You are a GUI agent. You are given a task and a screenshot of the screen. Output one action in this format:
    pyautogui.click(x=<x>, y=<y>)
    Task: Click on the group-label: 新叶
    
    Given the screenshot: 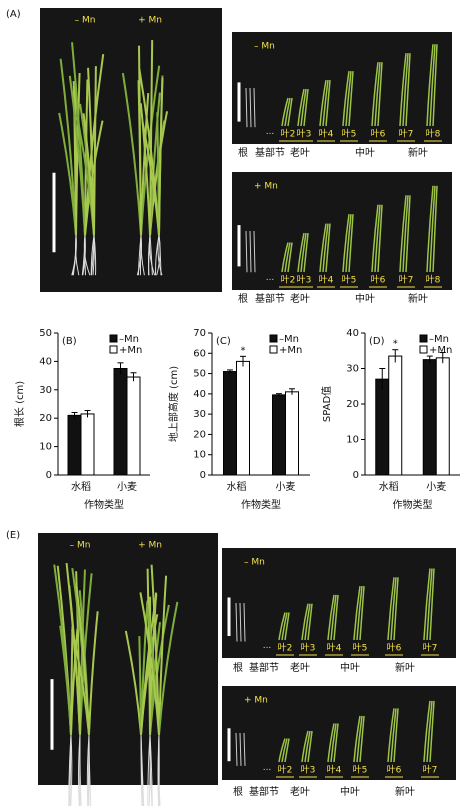 What is the action you would take?
    pyautogui.click(x=405, y=667)
    